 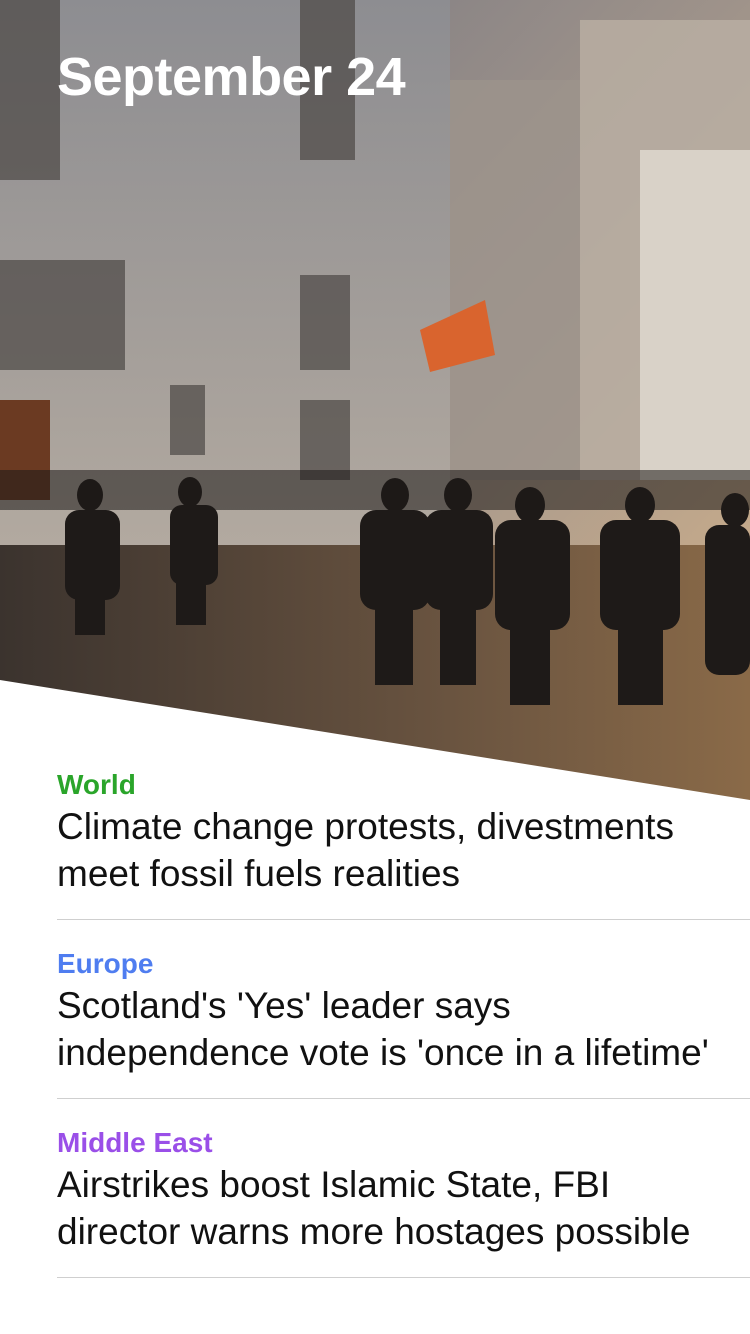 What do you see at coordinates (135, 1142) in the screenshot?
I see `article-category: Middle East` at bounding box center [135, 1142].